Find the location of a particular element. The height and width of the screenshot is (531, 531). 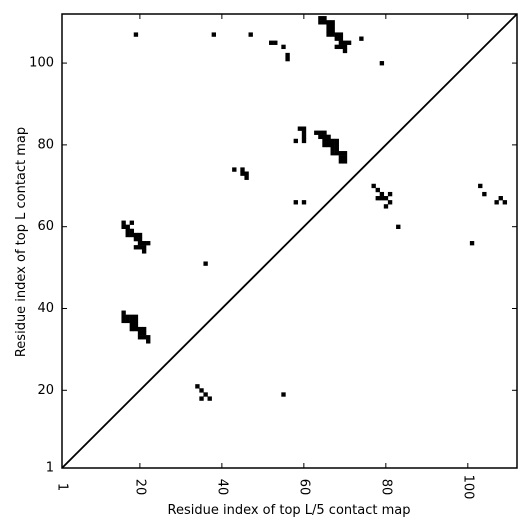

x-tick-label: 40 is located at coordinates (221, 487).